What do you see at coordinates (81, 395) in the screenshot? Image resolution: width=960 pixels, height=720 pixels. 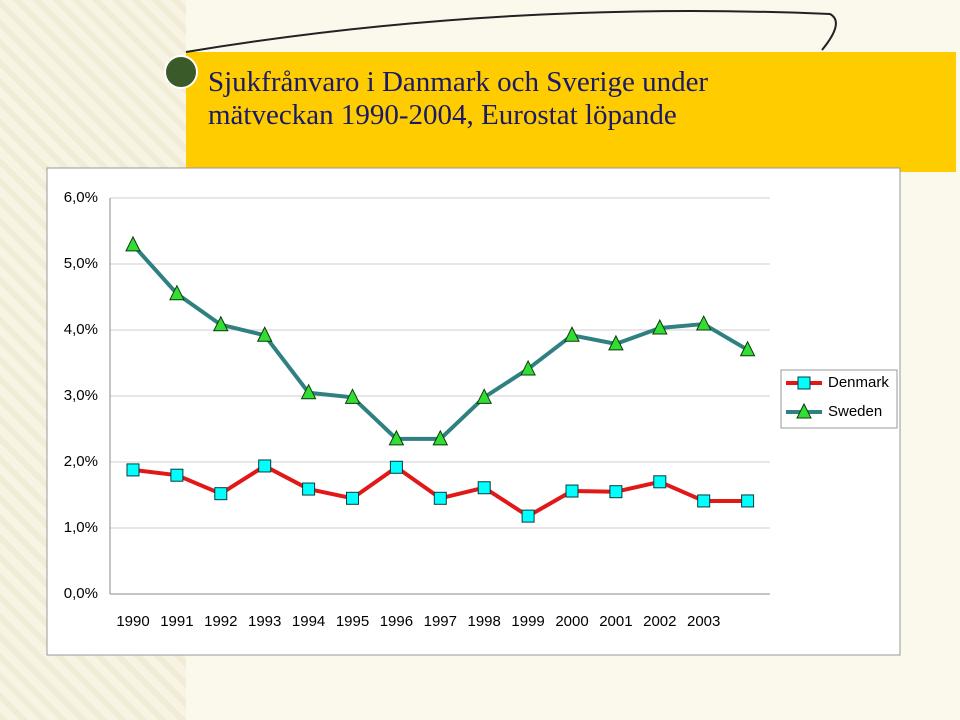 I see `y-tick-label: 3,0%` at bounding box center [81, 395].